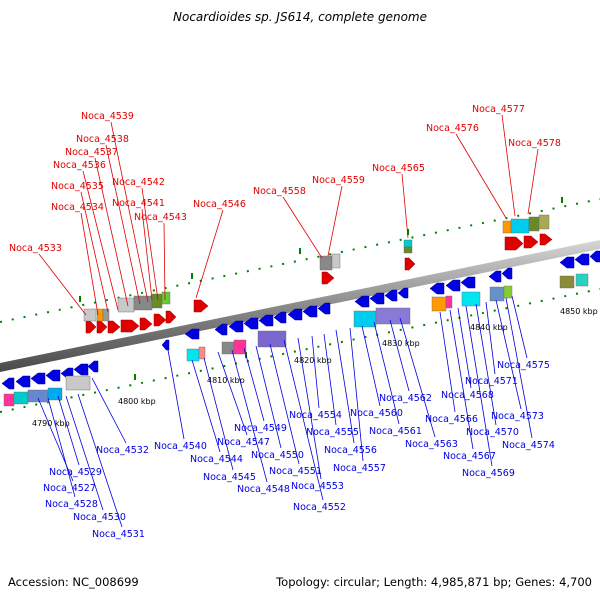  I want to click on gene-label: Noca_4548, so click(263, 489).